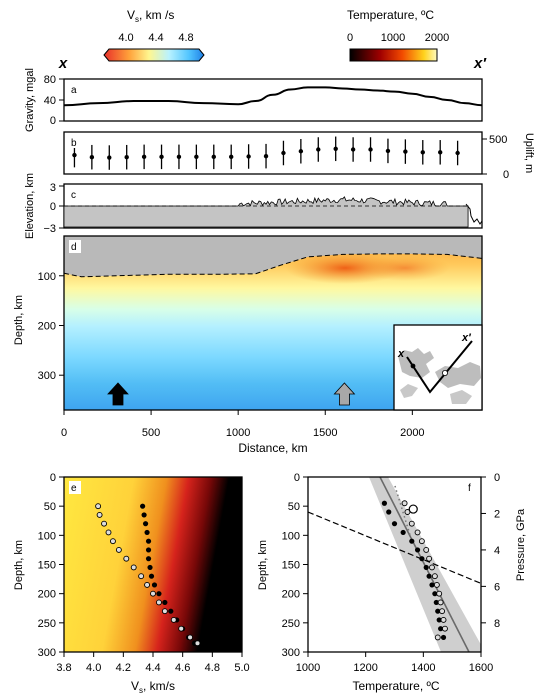  Describe the element at coordinates (50, 507) in the screenshot. I see `panel-e-ytick-label: 50` at that location.